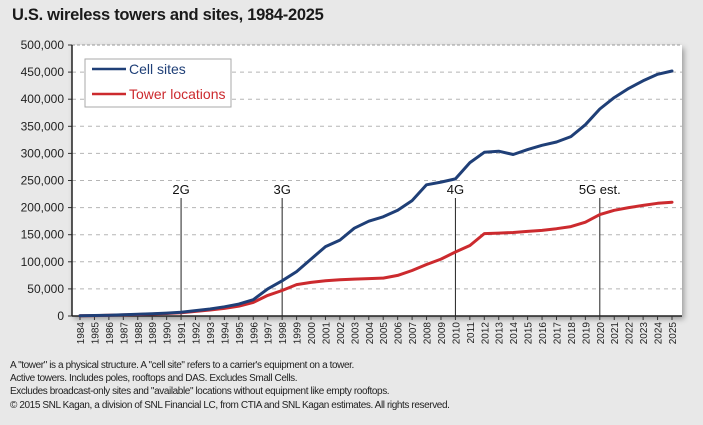 The height and width of the screenshot is (425, 703). Describe the element at coordinates (124, 333) in the screenshot. I see `x-tick-label: 1987` at that location.